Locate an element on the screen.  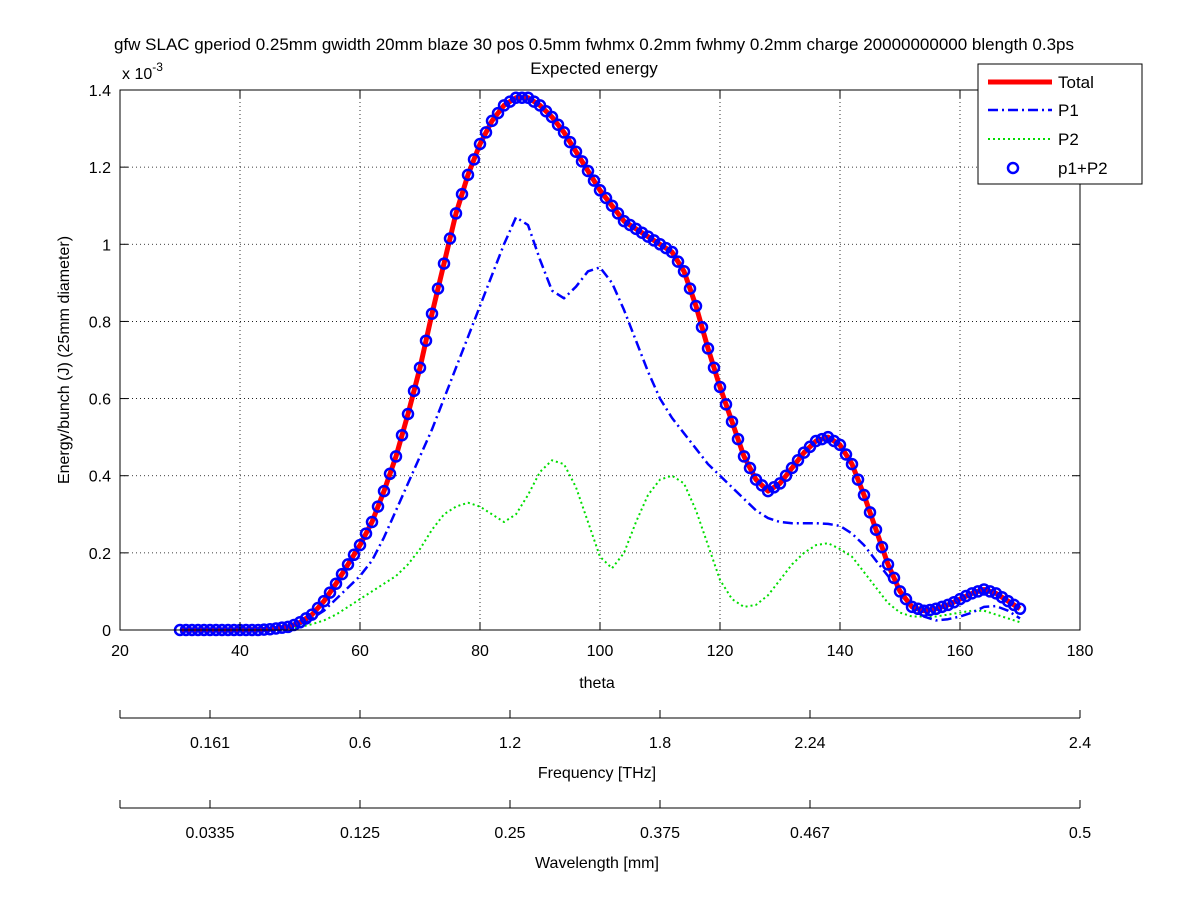
legend-label: Total is located at coordinates (1076, 82).